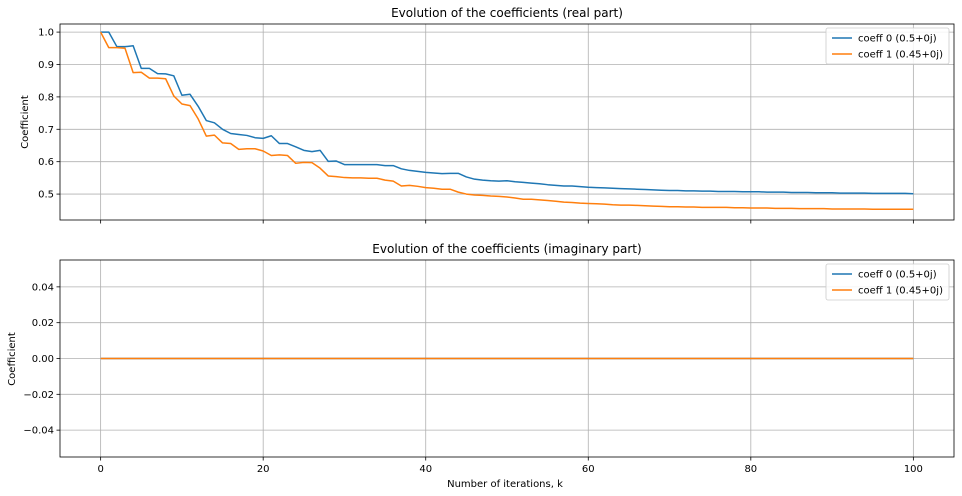  Describe the element at coordinates (900, 291) in the screenshot. I see `imaginary-part-legend-label-coeff1: coeff 1 (0.45+0j)` at that location.